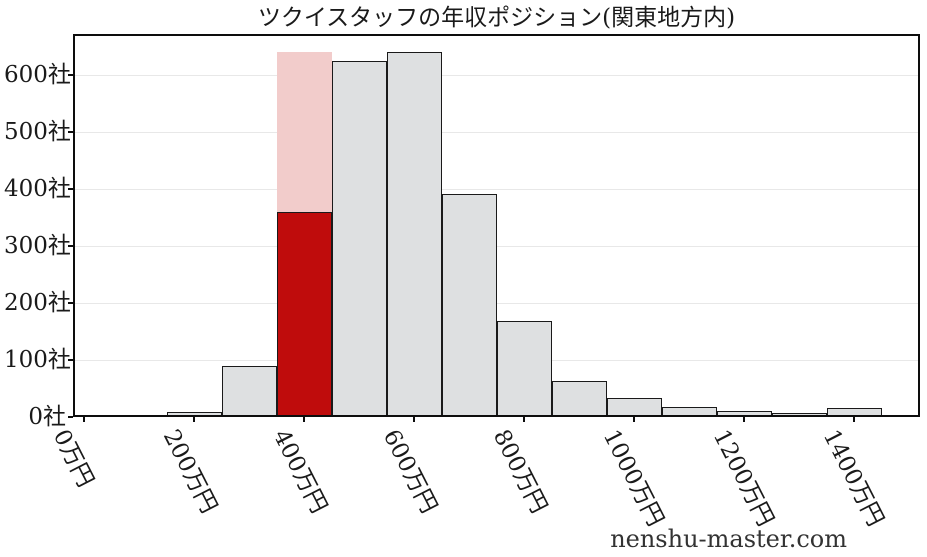  I want to click on y-tick-label: 400社, so click(37, 189).